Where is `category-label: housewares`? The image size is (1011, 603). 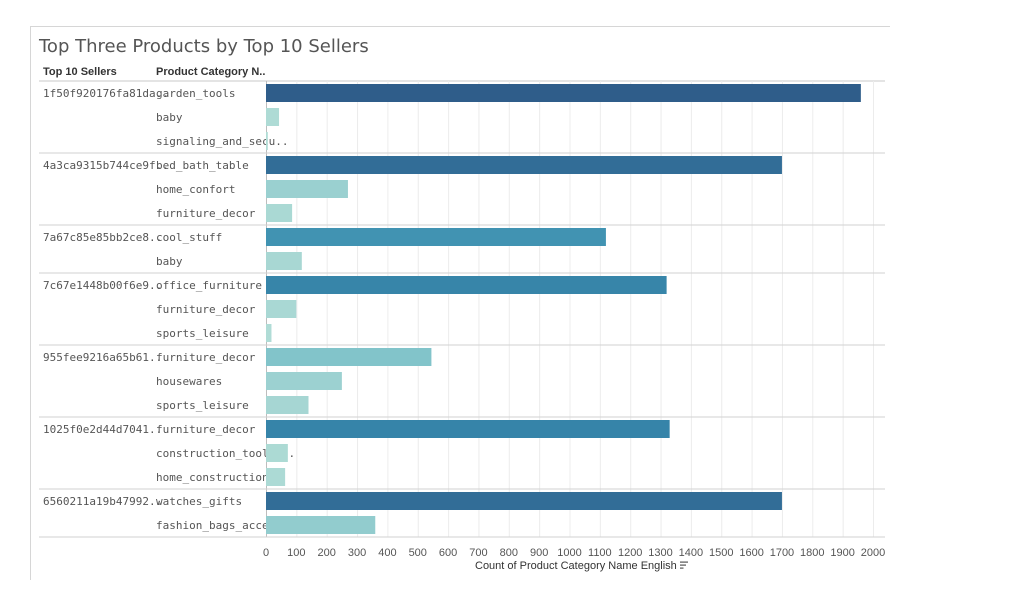 category-label: housewares is located at coordinates (189, 381).